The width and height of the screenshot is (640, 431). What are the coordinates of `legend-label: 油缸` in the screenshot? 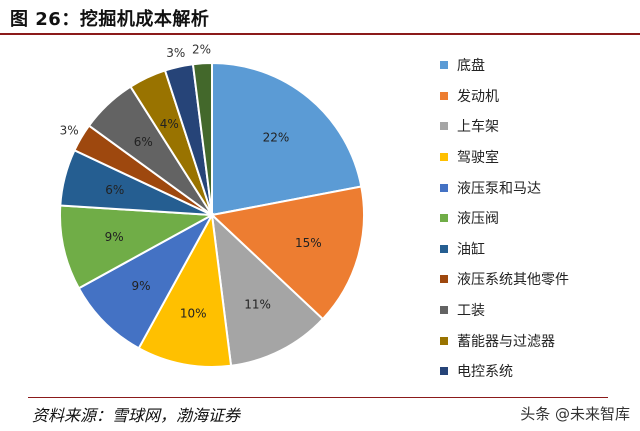 It's located at (471, 249).